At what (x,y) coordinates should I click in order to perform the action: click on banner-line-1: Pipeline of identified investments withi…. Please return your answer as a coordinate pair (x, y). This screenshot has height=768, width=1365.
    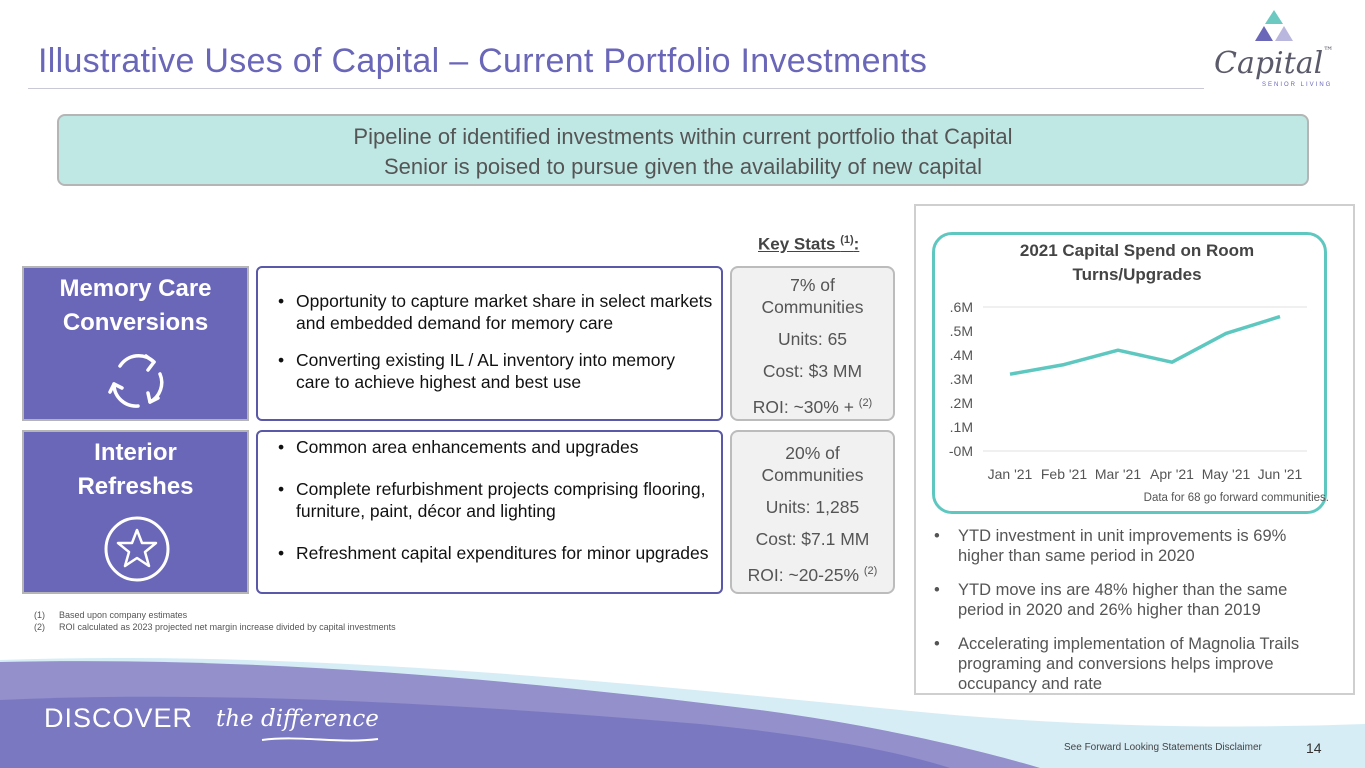
    Looking at the image, I should click on (683, 136).